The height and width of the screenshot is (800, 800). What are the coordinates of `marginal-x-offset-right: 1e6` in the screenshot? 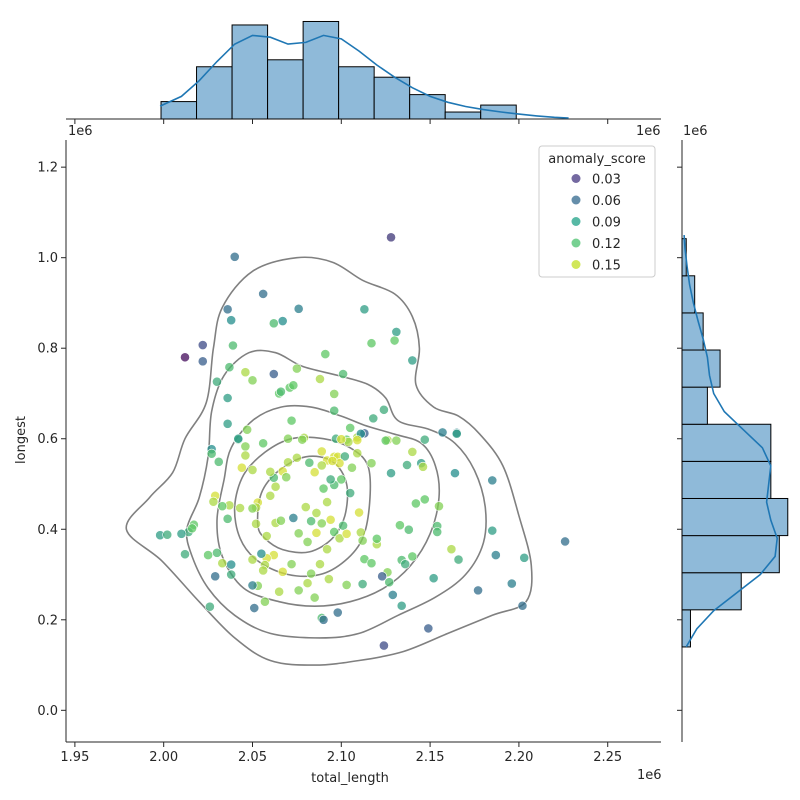 It's located at (648, 131).